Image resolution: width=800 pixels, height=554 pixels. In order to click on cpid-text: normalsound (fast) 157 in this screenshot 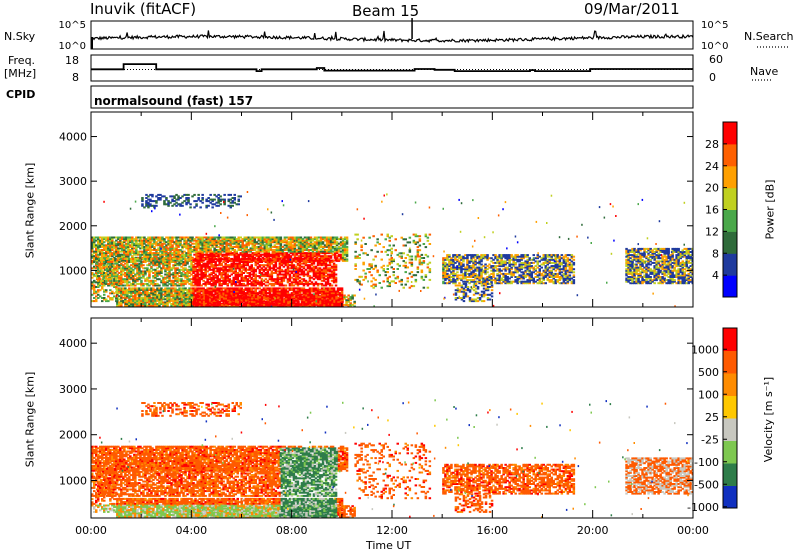, I will do `click(174, 101)`.